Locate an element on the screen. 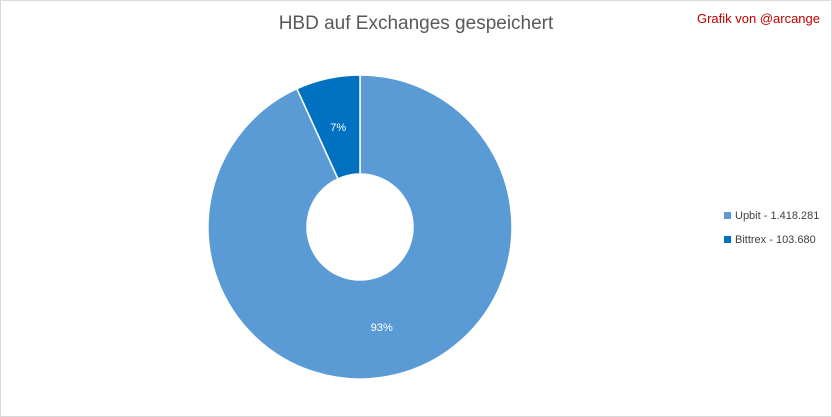 The width and height of the screenshot is (832, 417). chart-title: HBD auf Exchanges gespeichert is located at coordinates (416, 23).